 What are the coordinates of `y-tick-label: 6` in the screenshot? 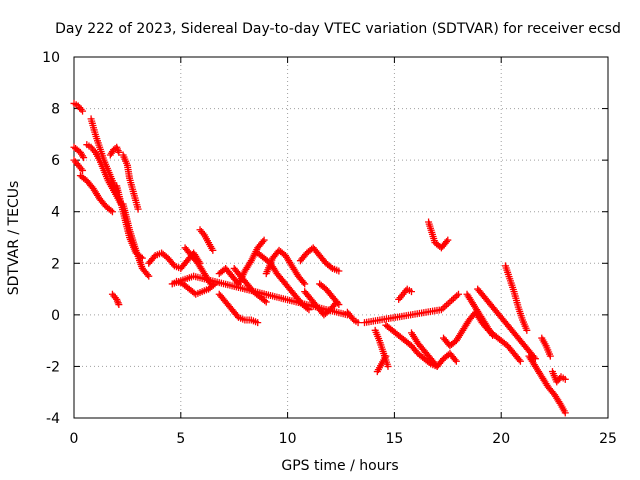 It's located at (55, 161).